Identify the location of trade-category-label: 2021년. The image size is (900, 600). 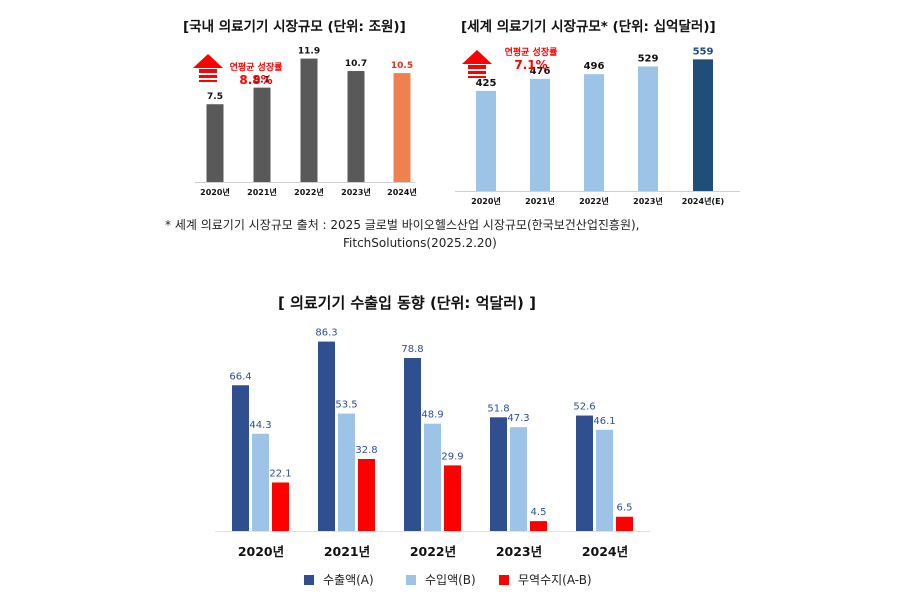
(347, 551).